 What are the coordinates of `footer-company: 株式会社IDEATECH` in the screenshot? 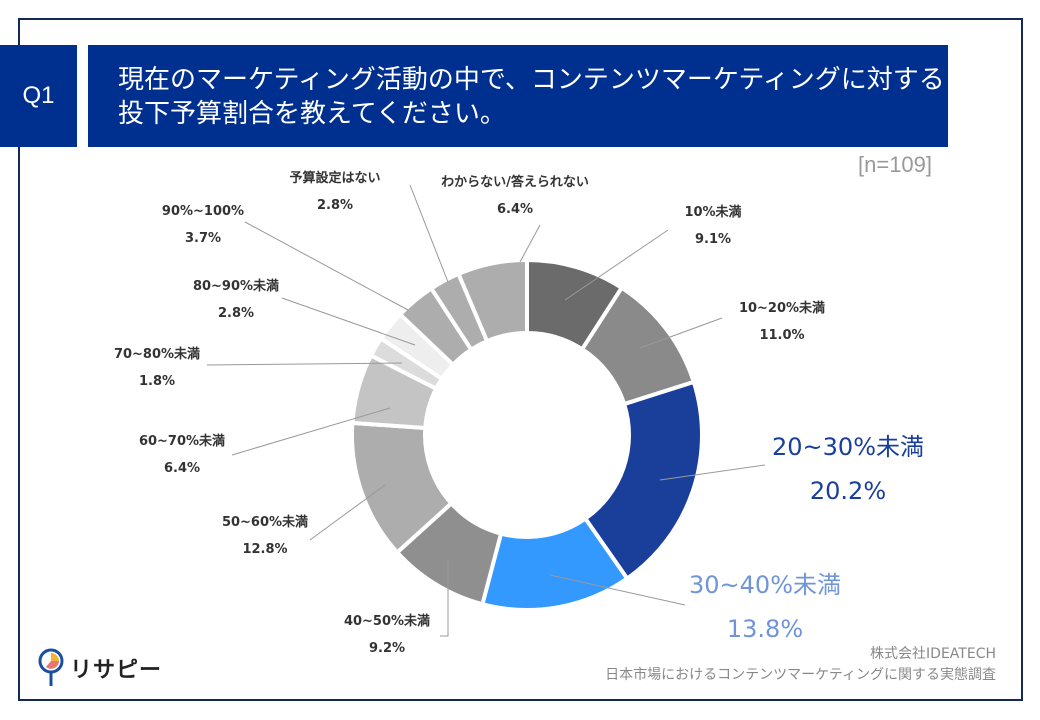 It's located at (933, 654).